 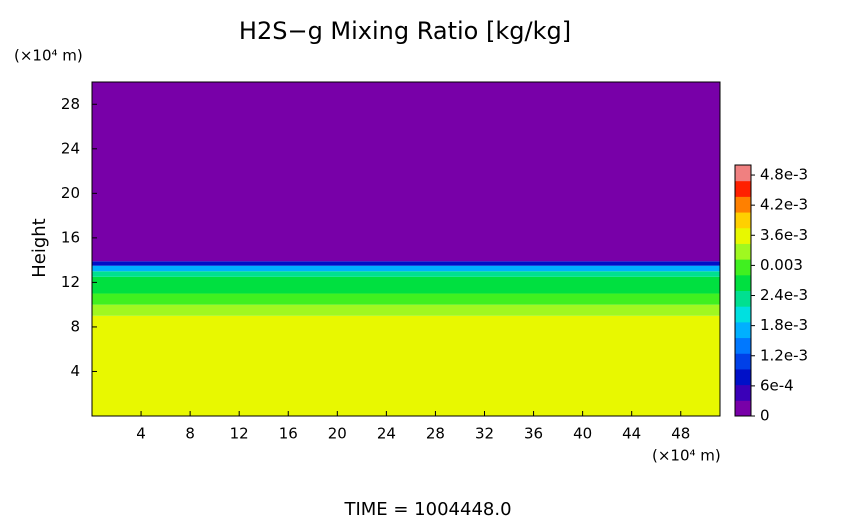 What do you see at coordinates (784, 355) in the screenshot?
I see `colorbar-tick-label: 1.2e-3` at bounding box center [784, 355].